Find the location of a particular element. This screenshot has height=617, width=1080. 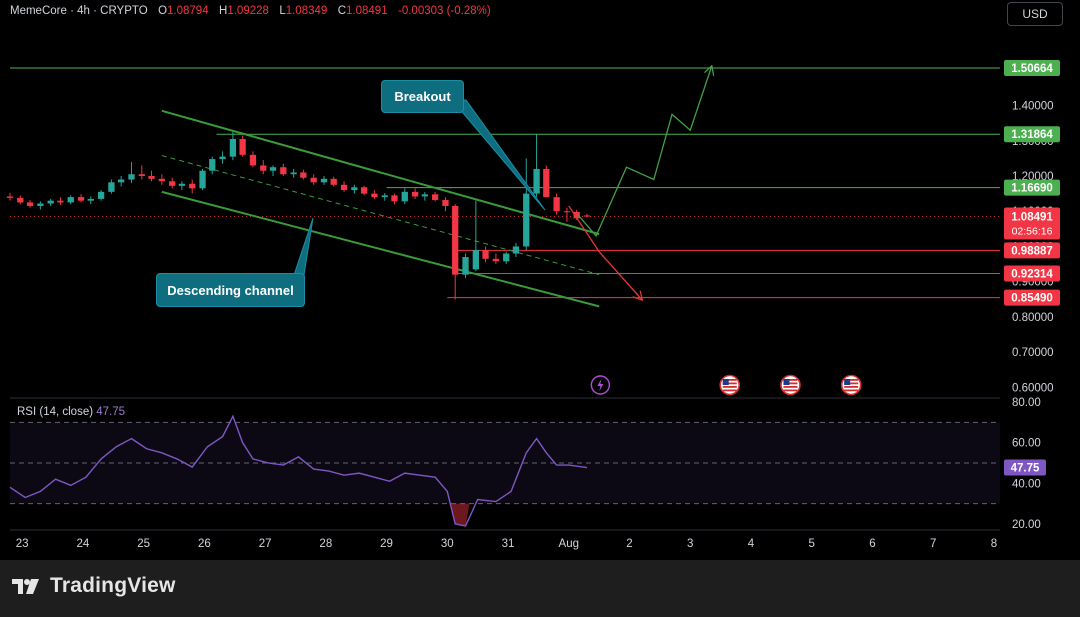

symbol-name: MemeCore is located at coordinates (38, 11).